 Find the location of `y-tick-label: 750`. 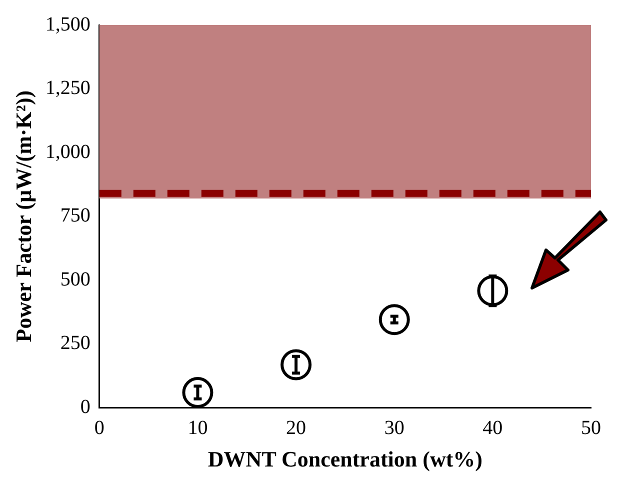

y-tick-label: 750 is located at coordinates (75, 215).